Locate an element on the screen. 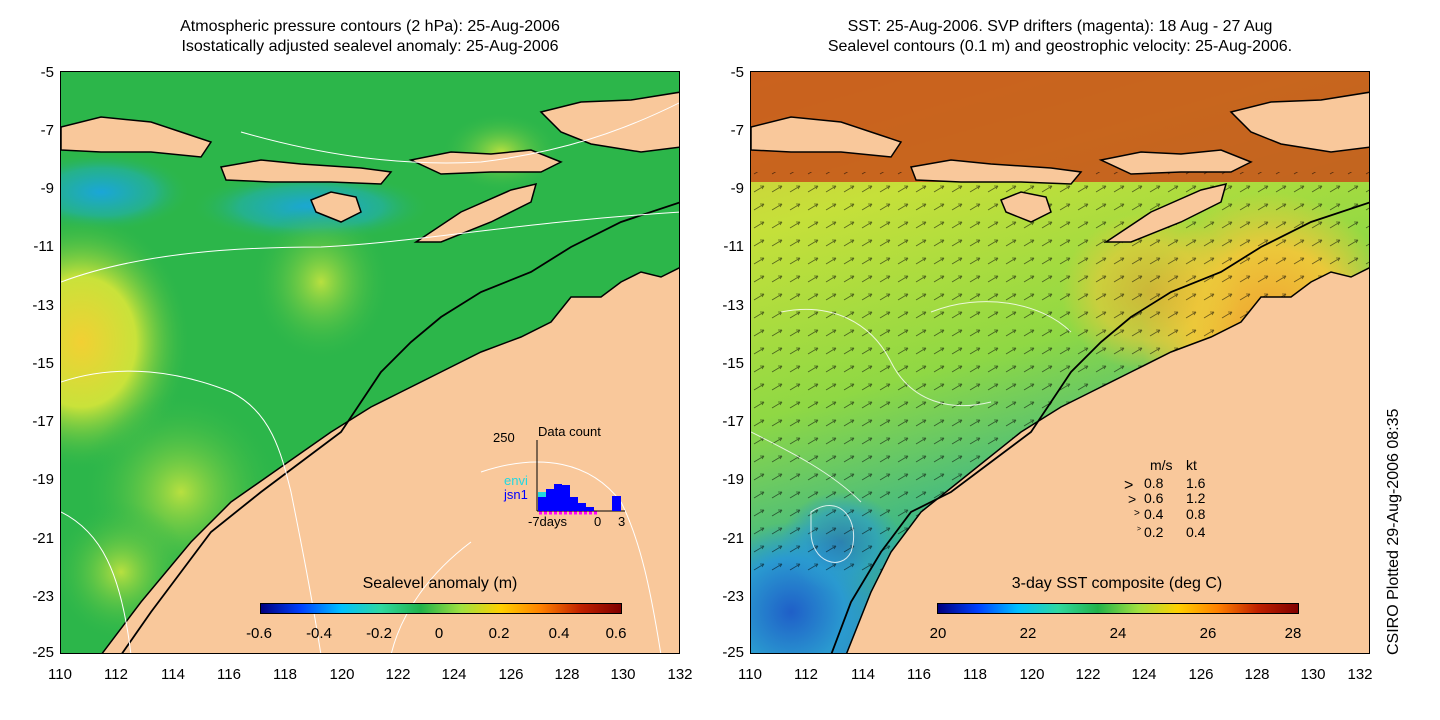 This screenshot has width=1440, height=720. right-y-tick: -9 is located at coordinates (737, 188).